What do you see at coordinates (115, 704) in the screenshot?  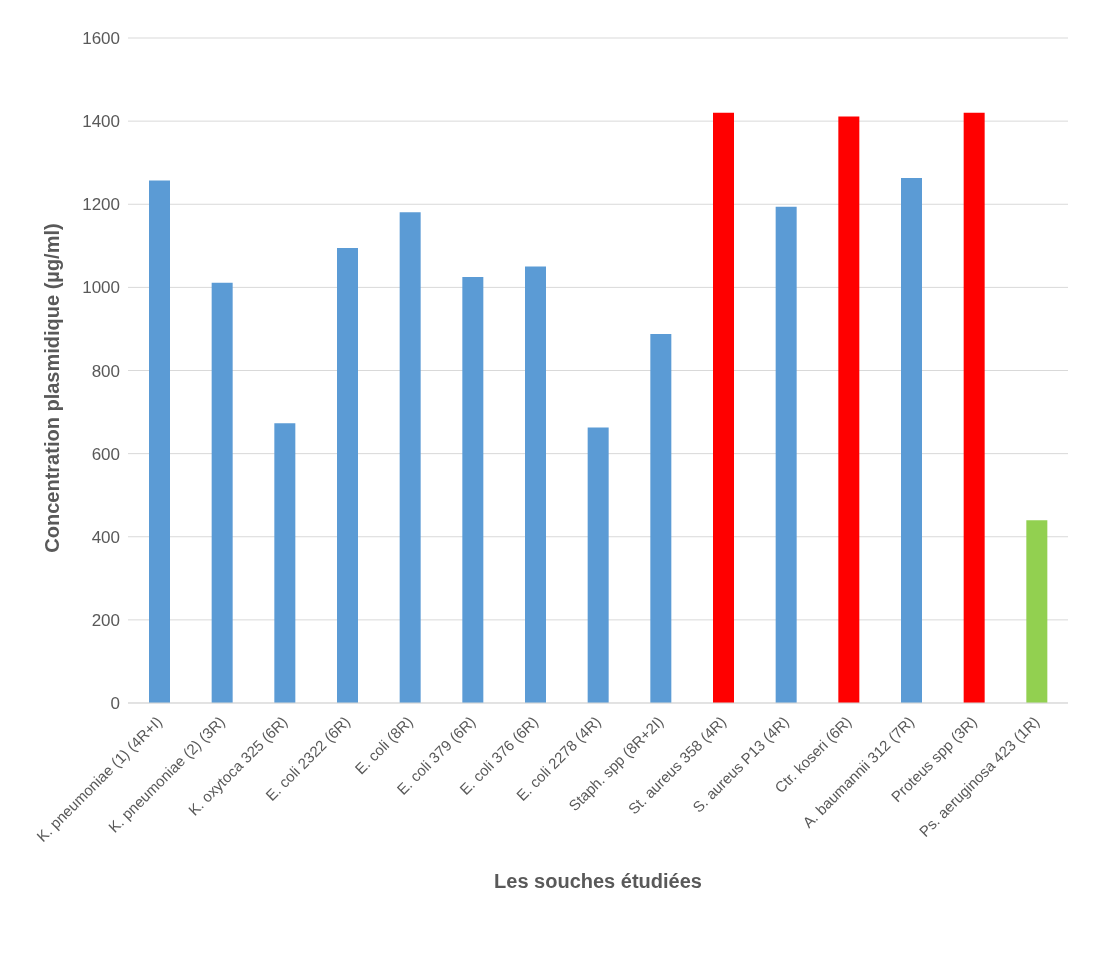 I see `y-tick-label: 0` at bounding box center [115, 704].